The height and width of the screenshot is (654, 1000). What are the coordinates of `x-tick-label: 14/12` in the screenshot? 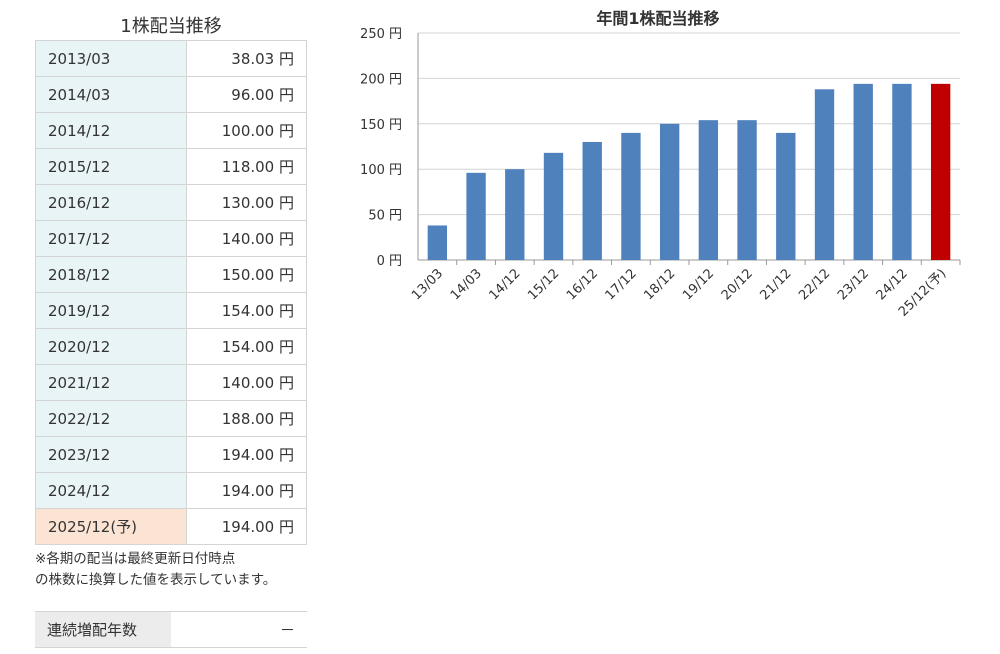 It's located at (505, 284).